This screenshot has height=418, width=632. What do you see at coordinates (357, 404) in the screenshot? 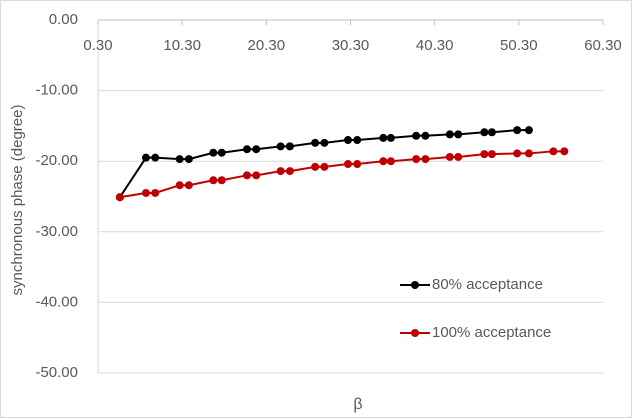
I see `x-axis-title: β` at bounding box center [357, 404].